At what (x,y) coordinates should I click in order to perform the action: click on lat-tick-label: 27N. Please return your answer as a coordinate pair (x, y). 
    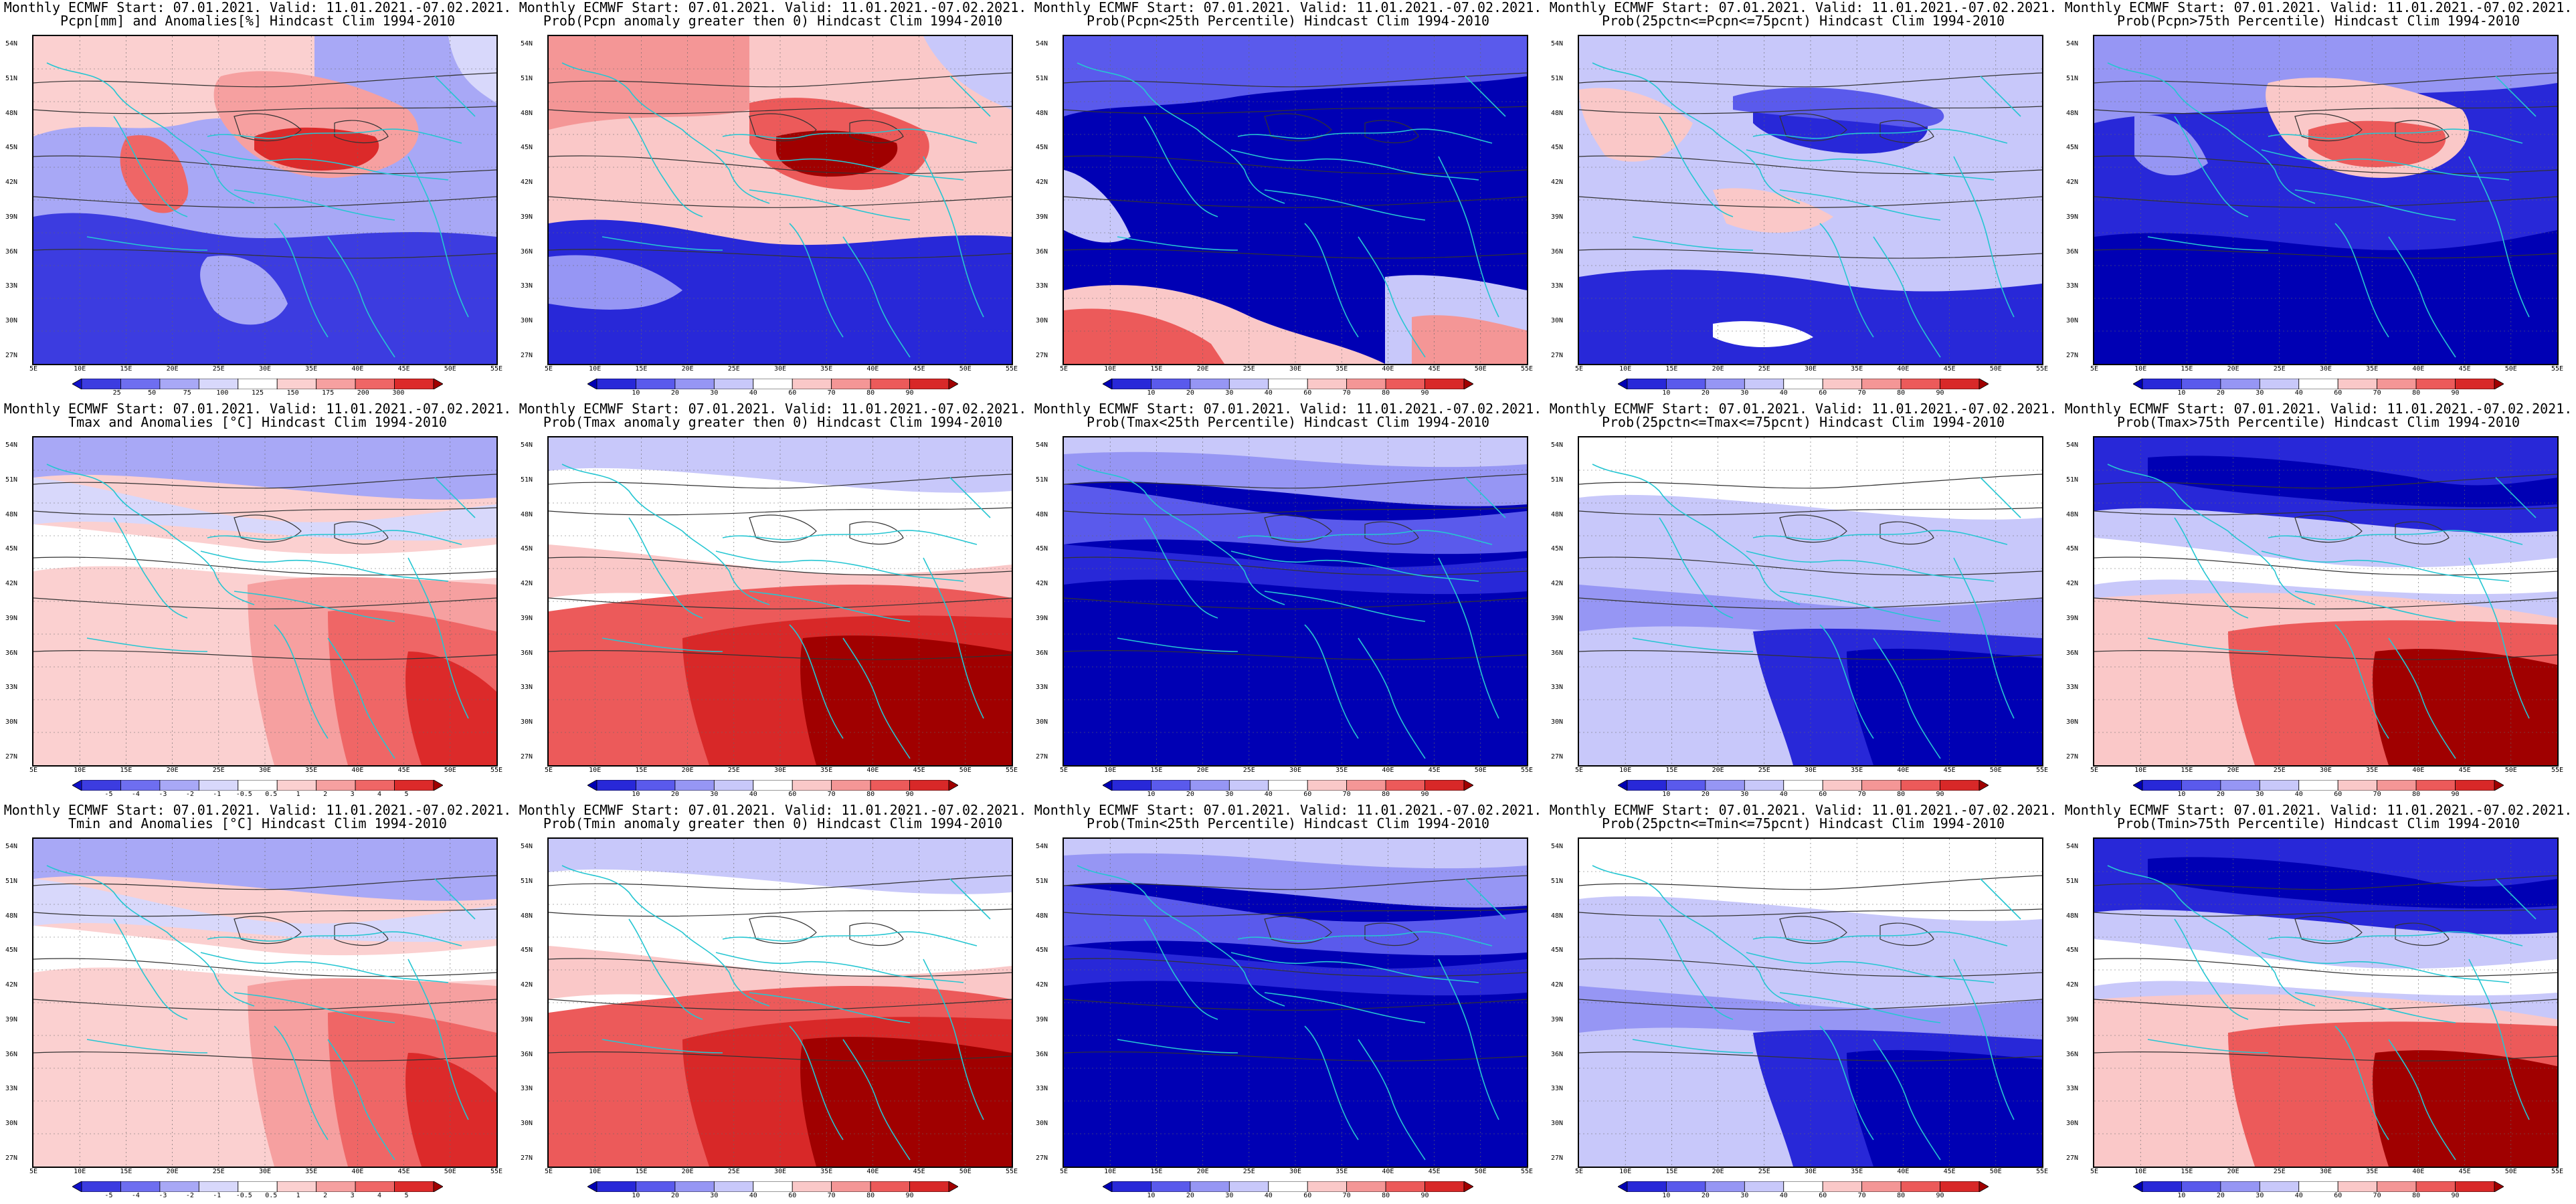
    Looking at the image, I should click on (2072, 355).